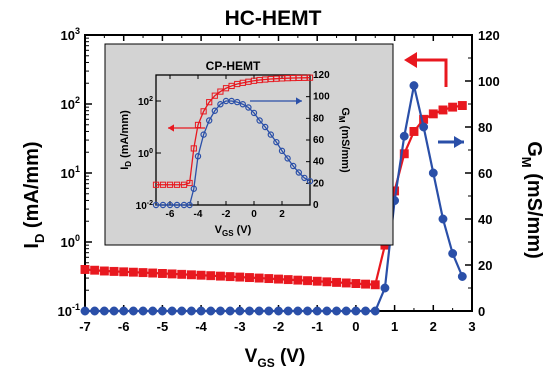 The image size is (546, 374). I want to click on y-left-tick-label: 10⁰, so click(70, 241).